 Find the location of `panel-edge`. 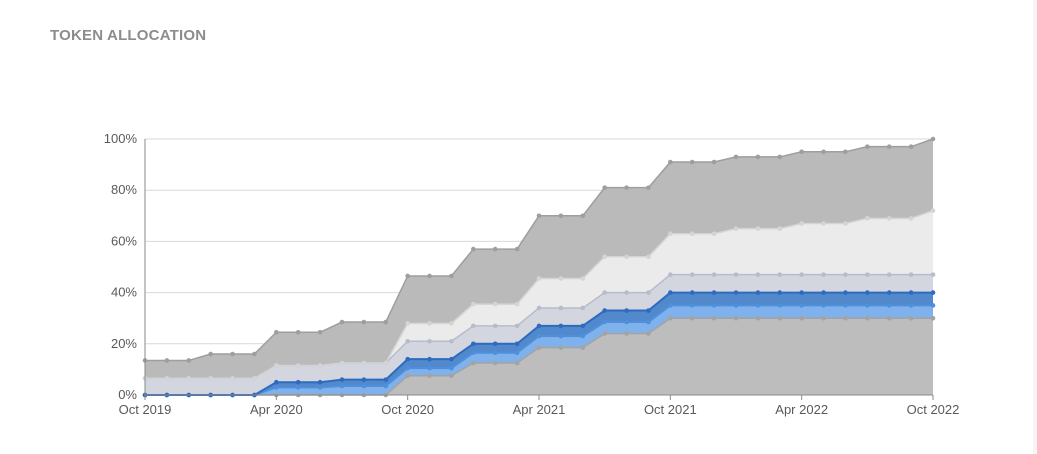

panel-edge is located at coordinates (1035, 227).